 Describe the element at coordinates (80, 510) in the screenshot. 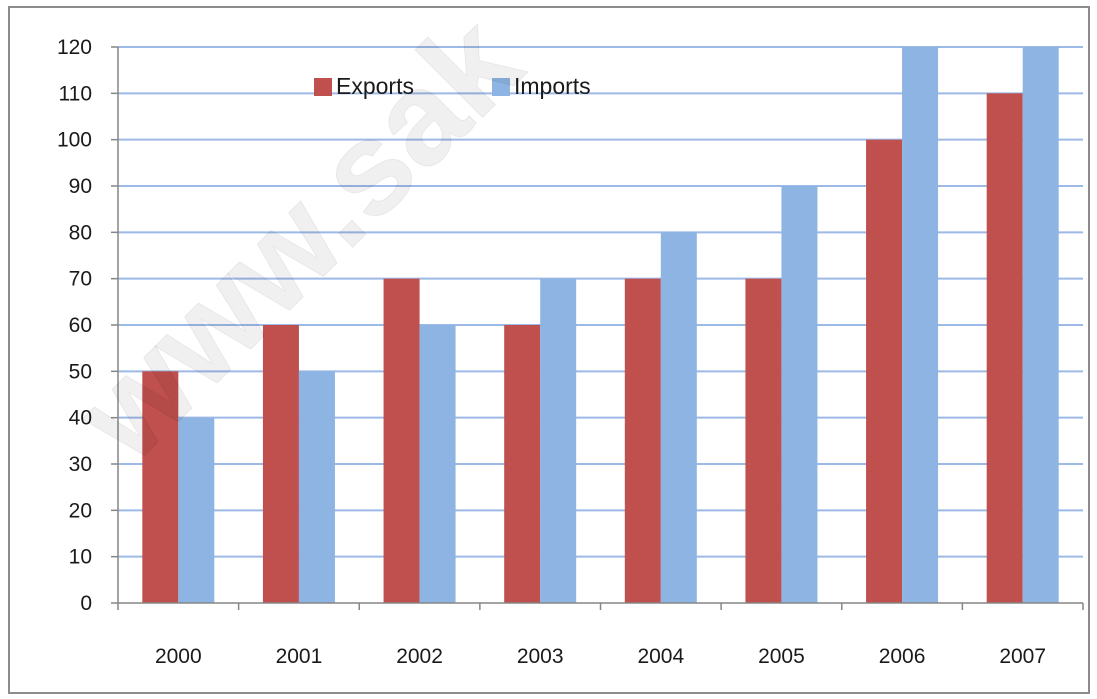

I see `y-tick-label: 20` at that location.